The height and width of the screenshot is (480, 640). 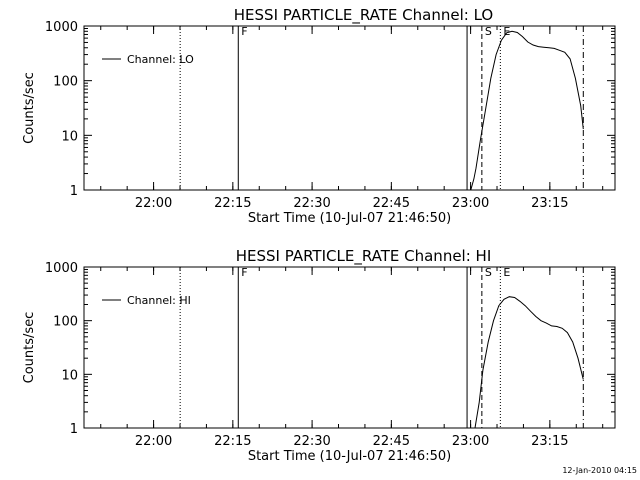 I want to click on chart-title: HESSI PARTICLE_RATE Channel: LO, so click(x=363, y=15).